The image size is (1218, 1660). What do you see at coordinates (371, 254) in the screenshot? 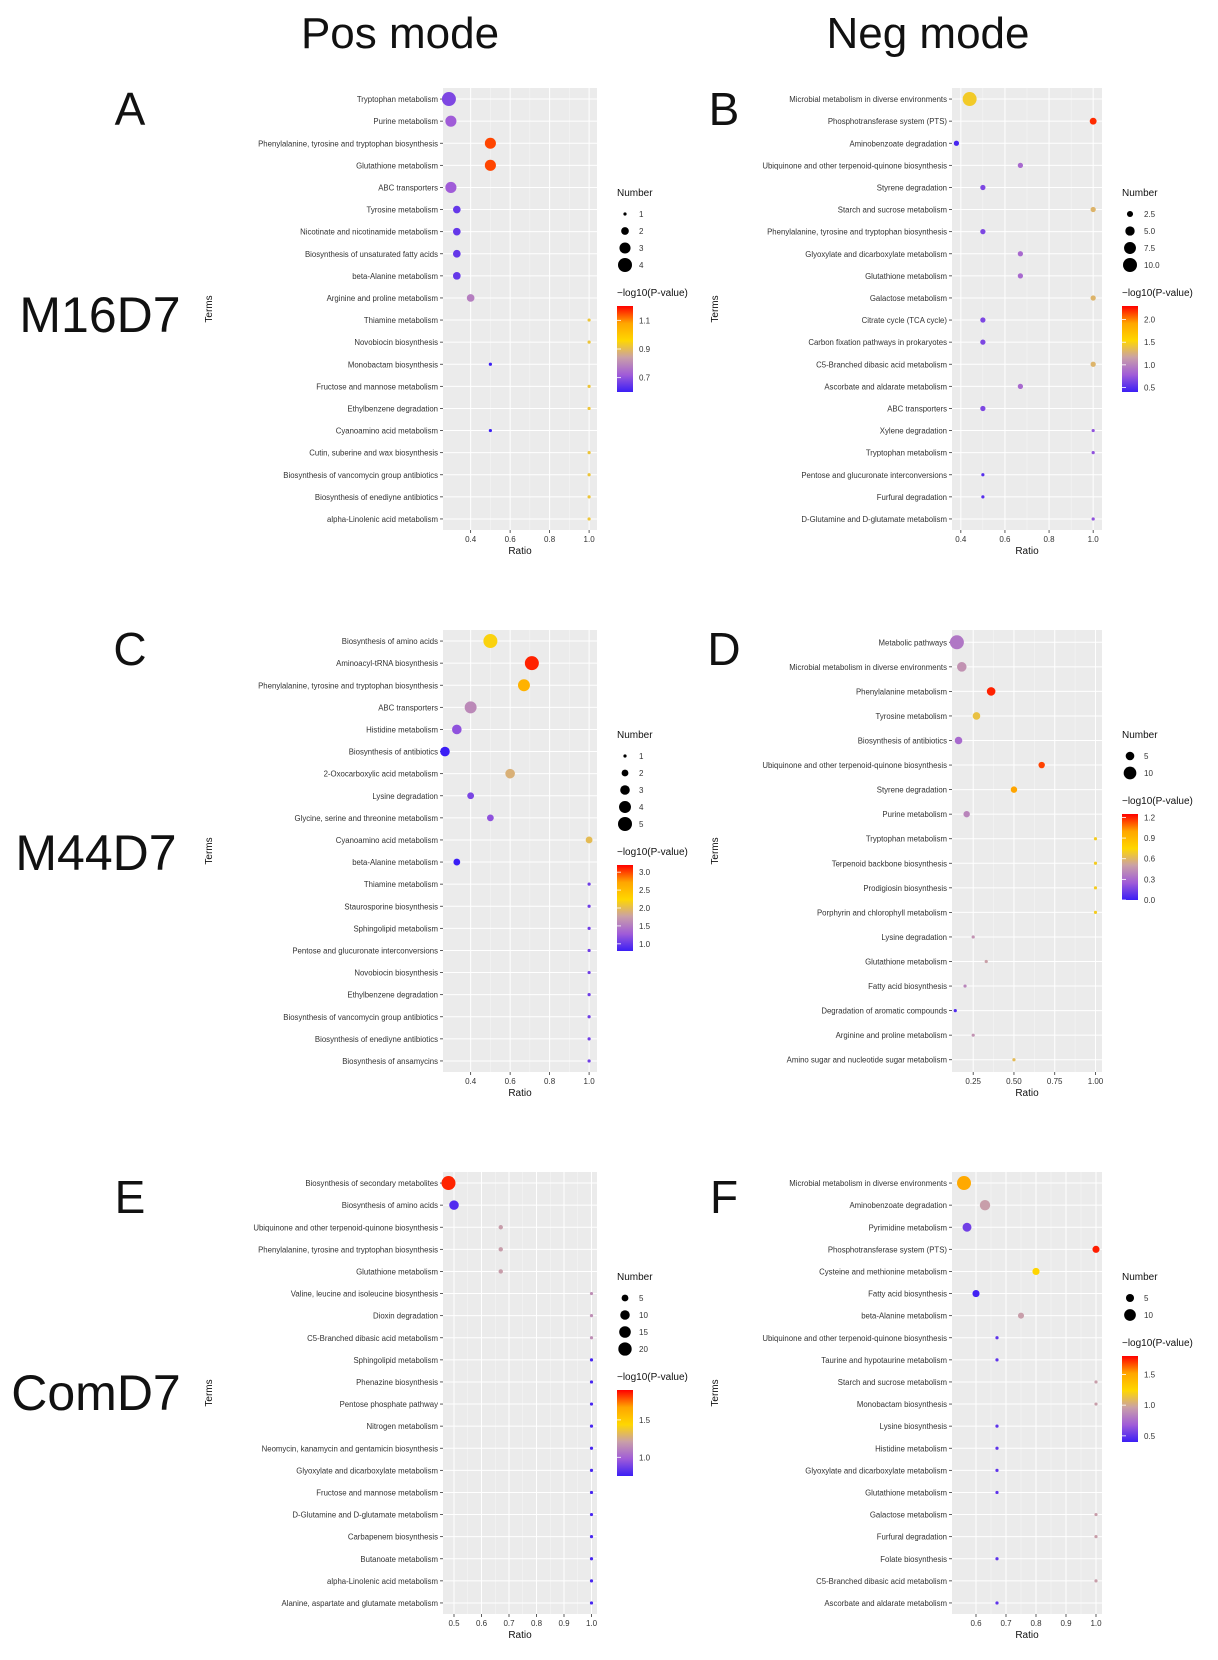
I see `term-label: Biosynthesis of unsaturated fatty acids` at bounding box center [371, 254].